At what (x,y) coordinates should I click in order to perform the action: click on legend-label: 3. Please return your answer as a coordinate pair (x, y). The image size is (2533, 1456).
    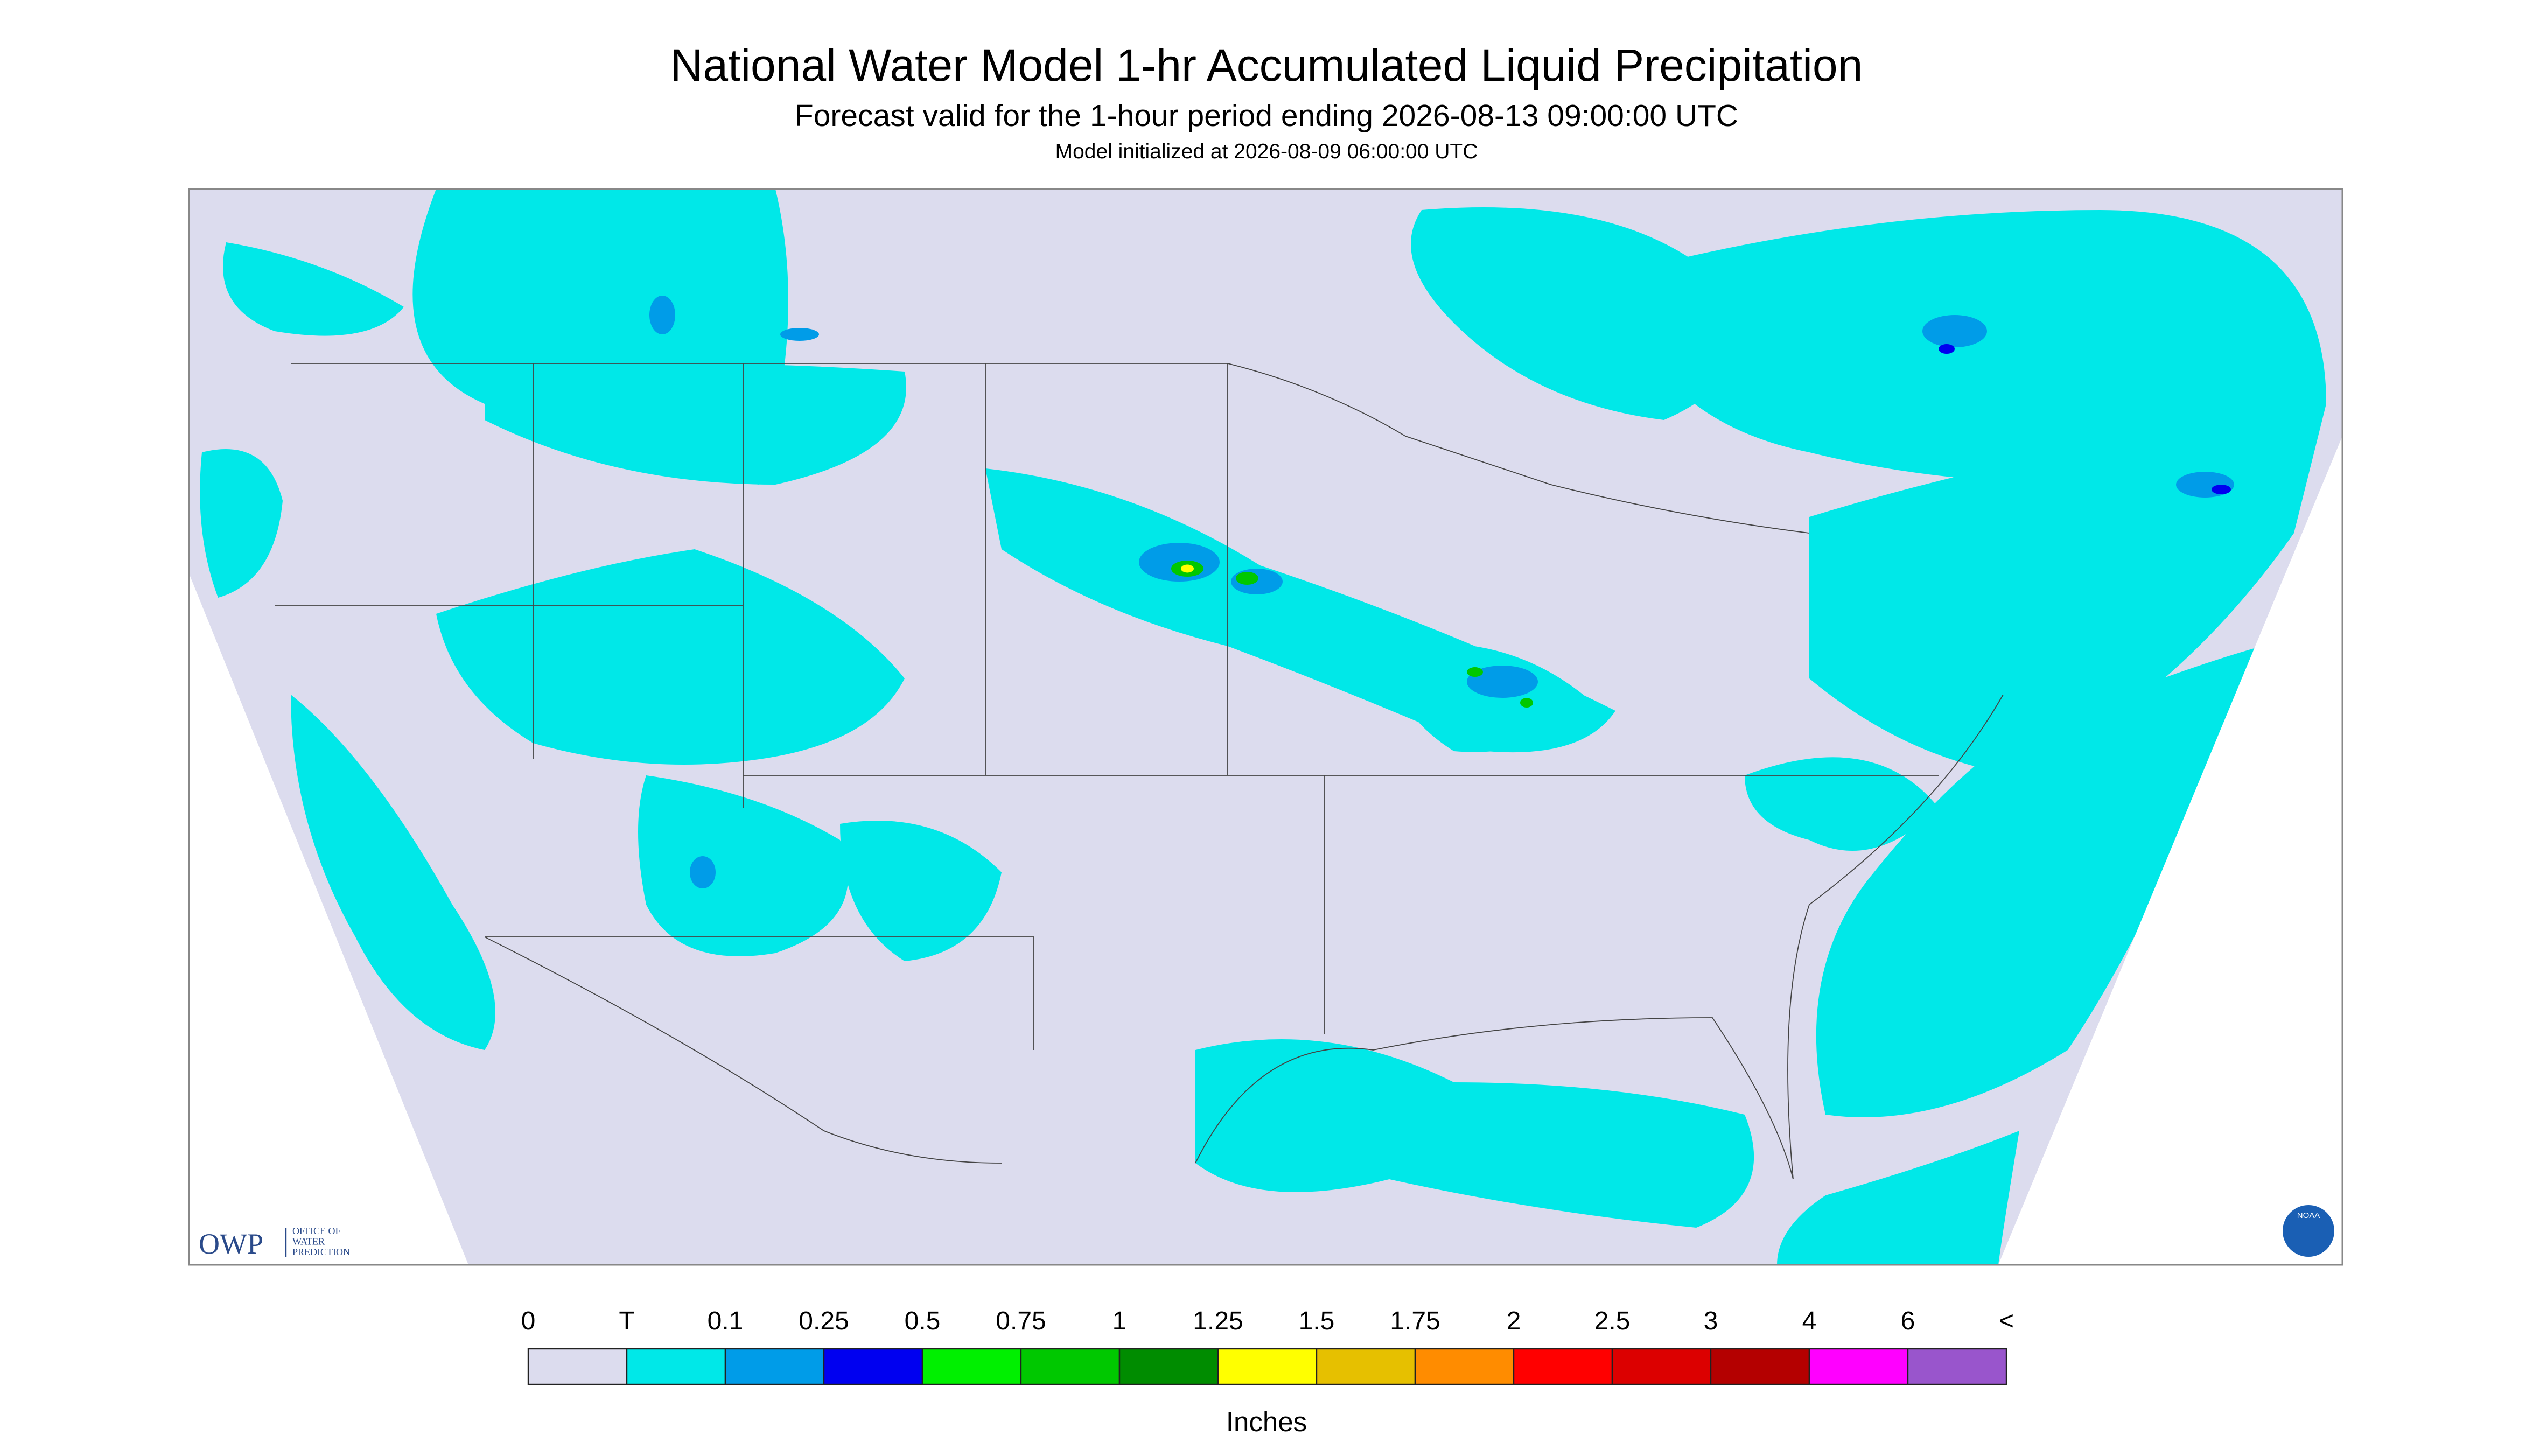
    Looking at the image, I should click on (1711, 1321).